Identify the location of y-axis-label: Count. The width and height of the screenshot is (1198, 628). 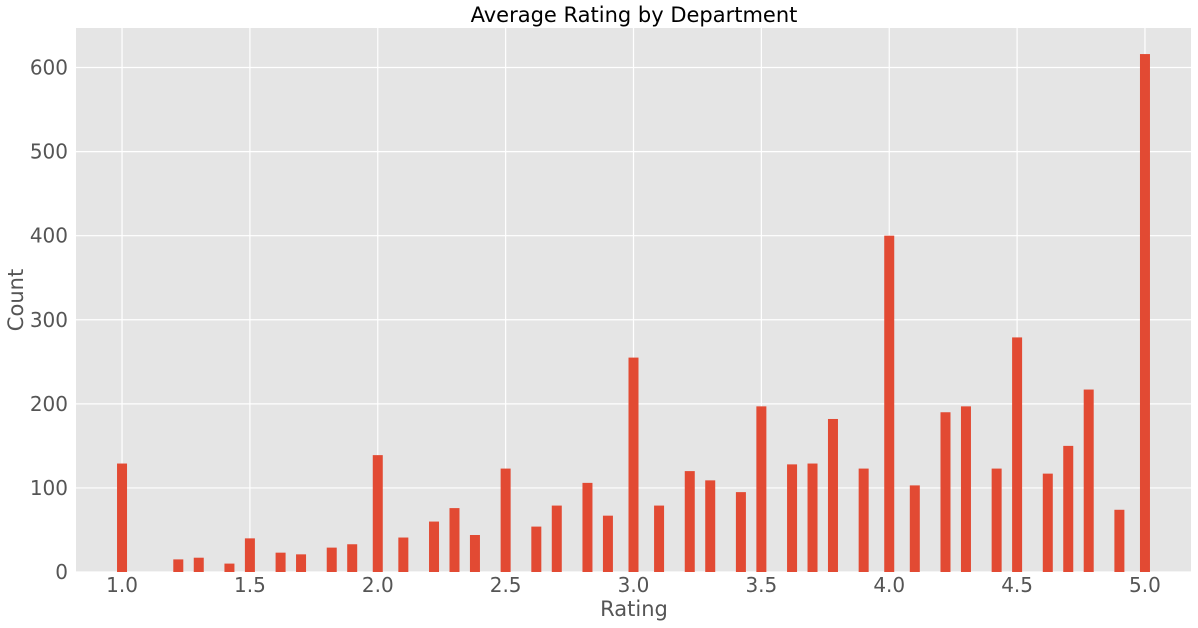
(16, 300).